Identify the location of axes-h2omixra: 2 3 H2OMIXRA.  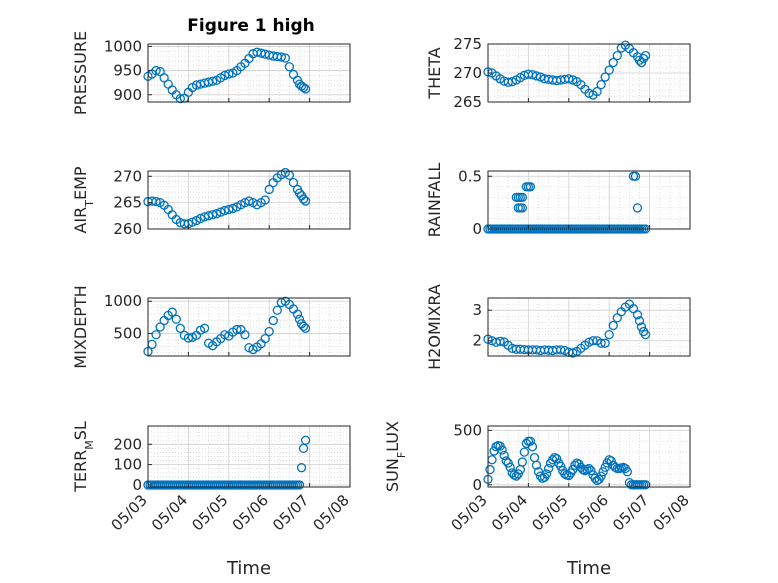
(558, 327).